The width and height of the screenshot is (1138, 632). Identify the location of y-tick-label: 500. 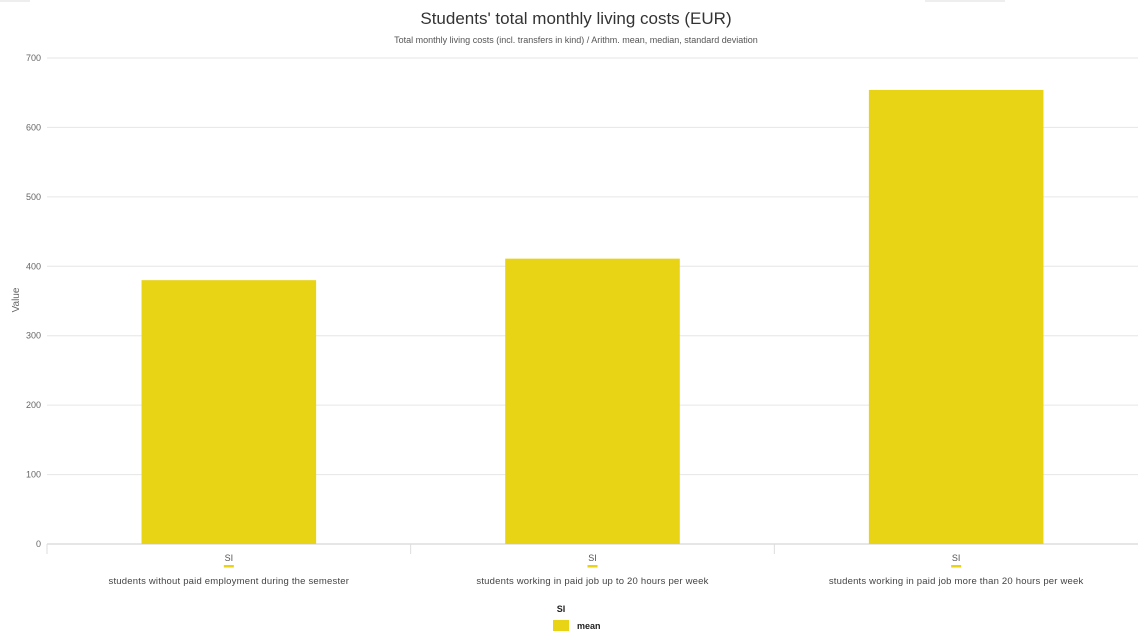
(33, 197).